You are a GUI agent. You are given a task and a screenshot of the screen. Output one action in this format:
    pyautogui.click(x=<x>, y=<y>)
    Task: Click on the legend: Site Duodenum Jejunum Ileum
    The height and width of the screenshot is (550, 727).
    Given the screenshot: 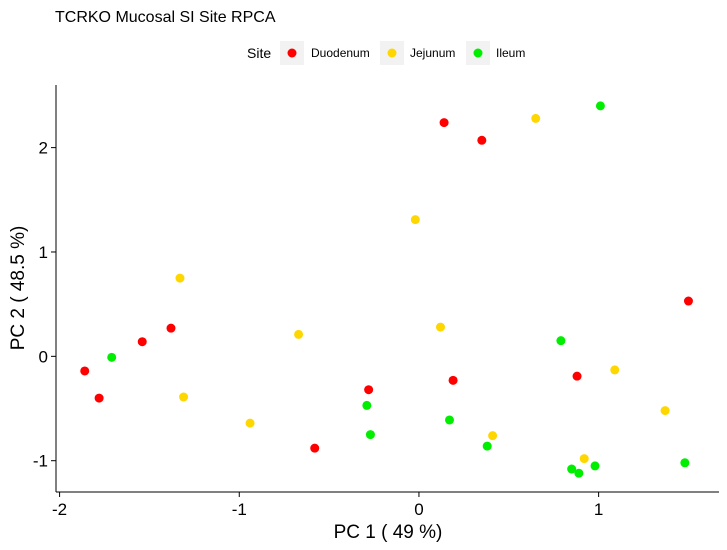 What is the action you would take?
    pyautogui.click(x=386, y=53)
    